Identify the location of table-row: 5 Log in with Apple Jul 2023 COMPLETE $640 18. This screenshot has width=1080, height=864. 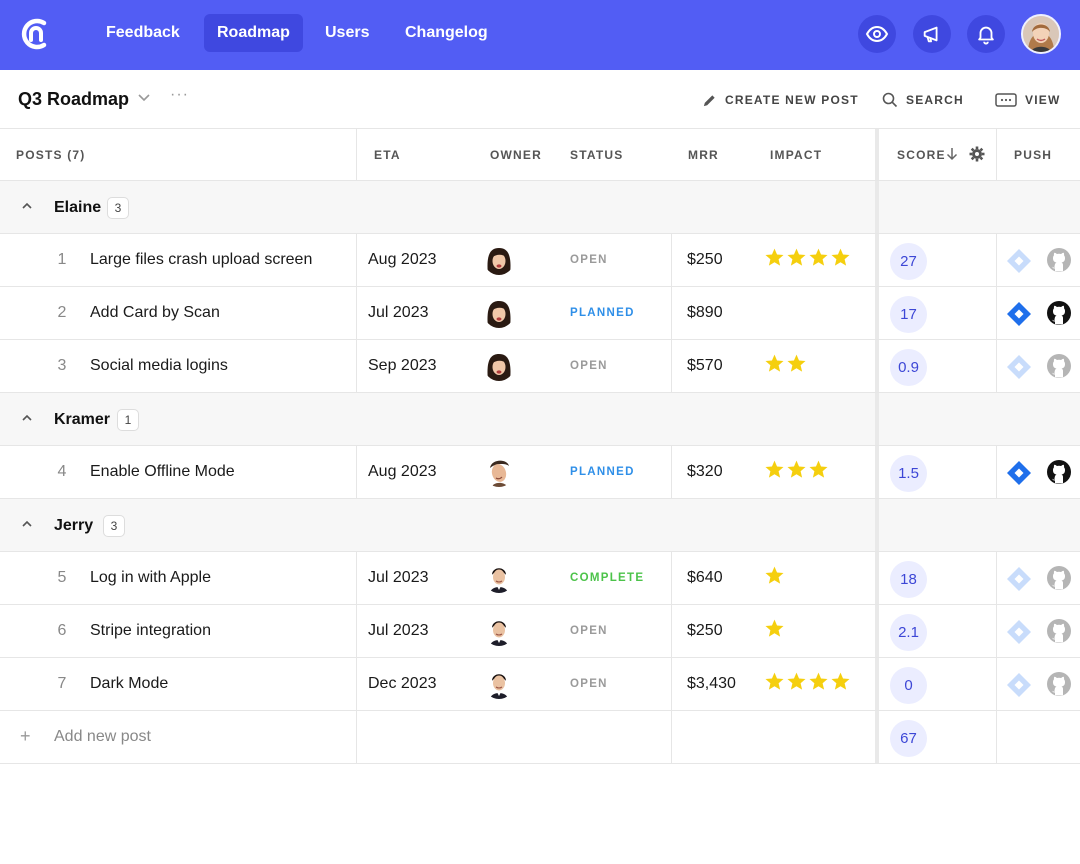
(540, 578).